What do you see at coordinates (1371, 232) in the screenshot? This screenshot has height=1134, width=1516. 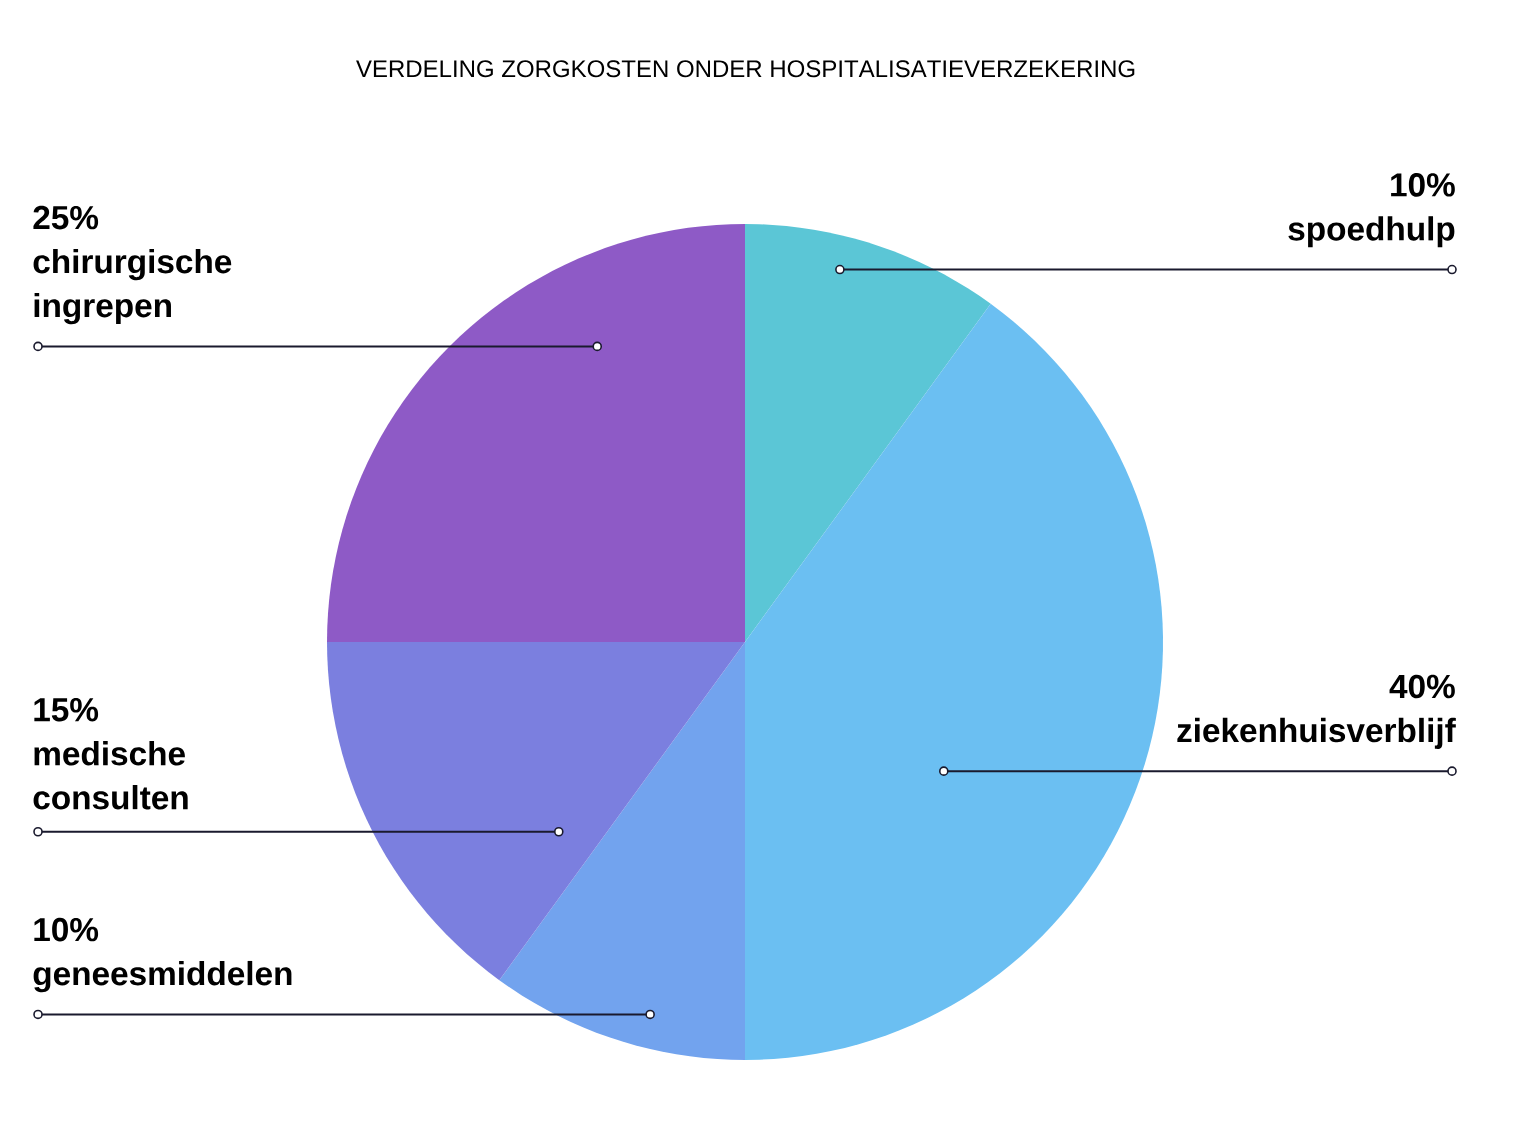 I see `slice-label: spoedhulp` at bounding box center [1371, 232].